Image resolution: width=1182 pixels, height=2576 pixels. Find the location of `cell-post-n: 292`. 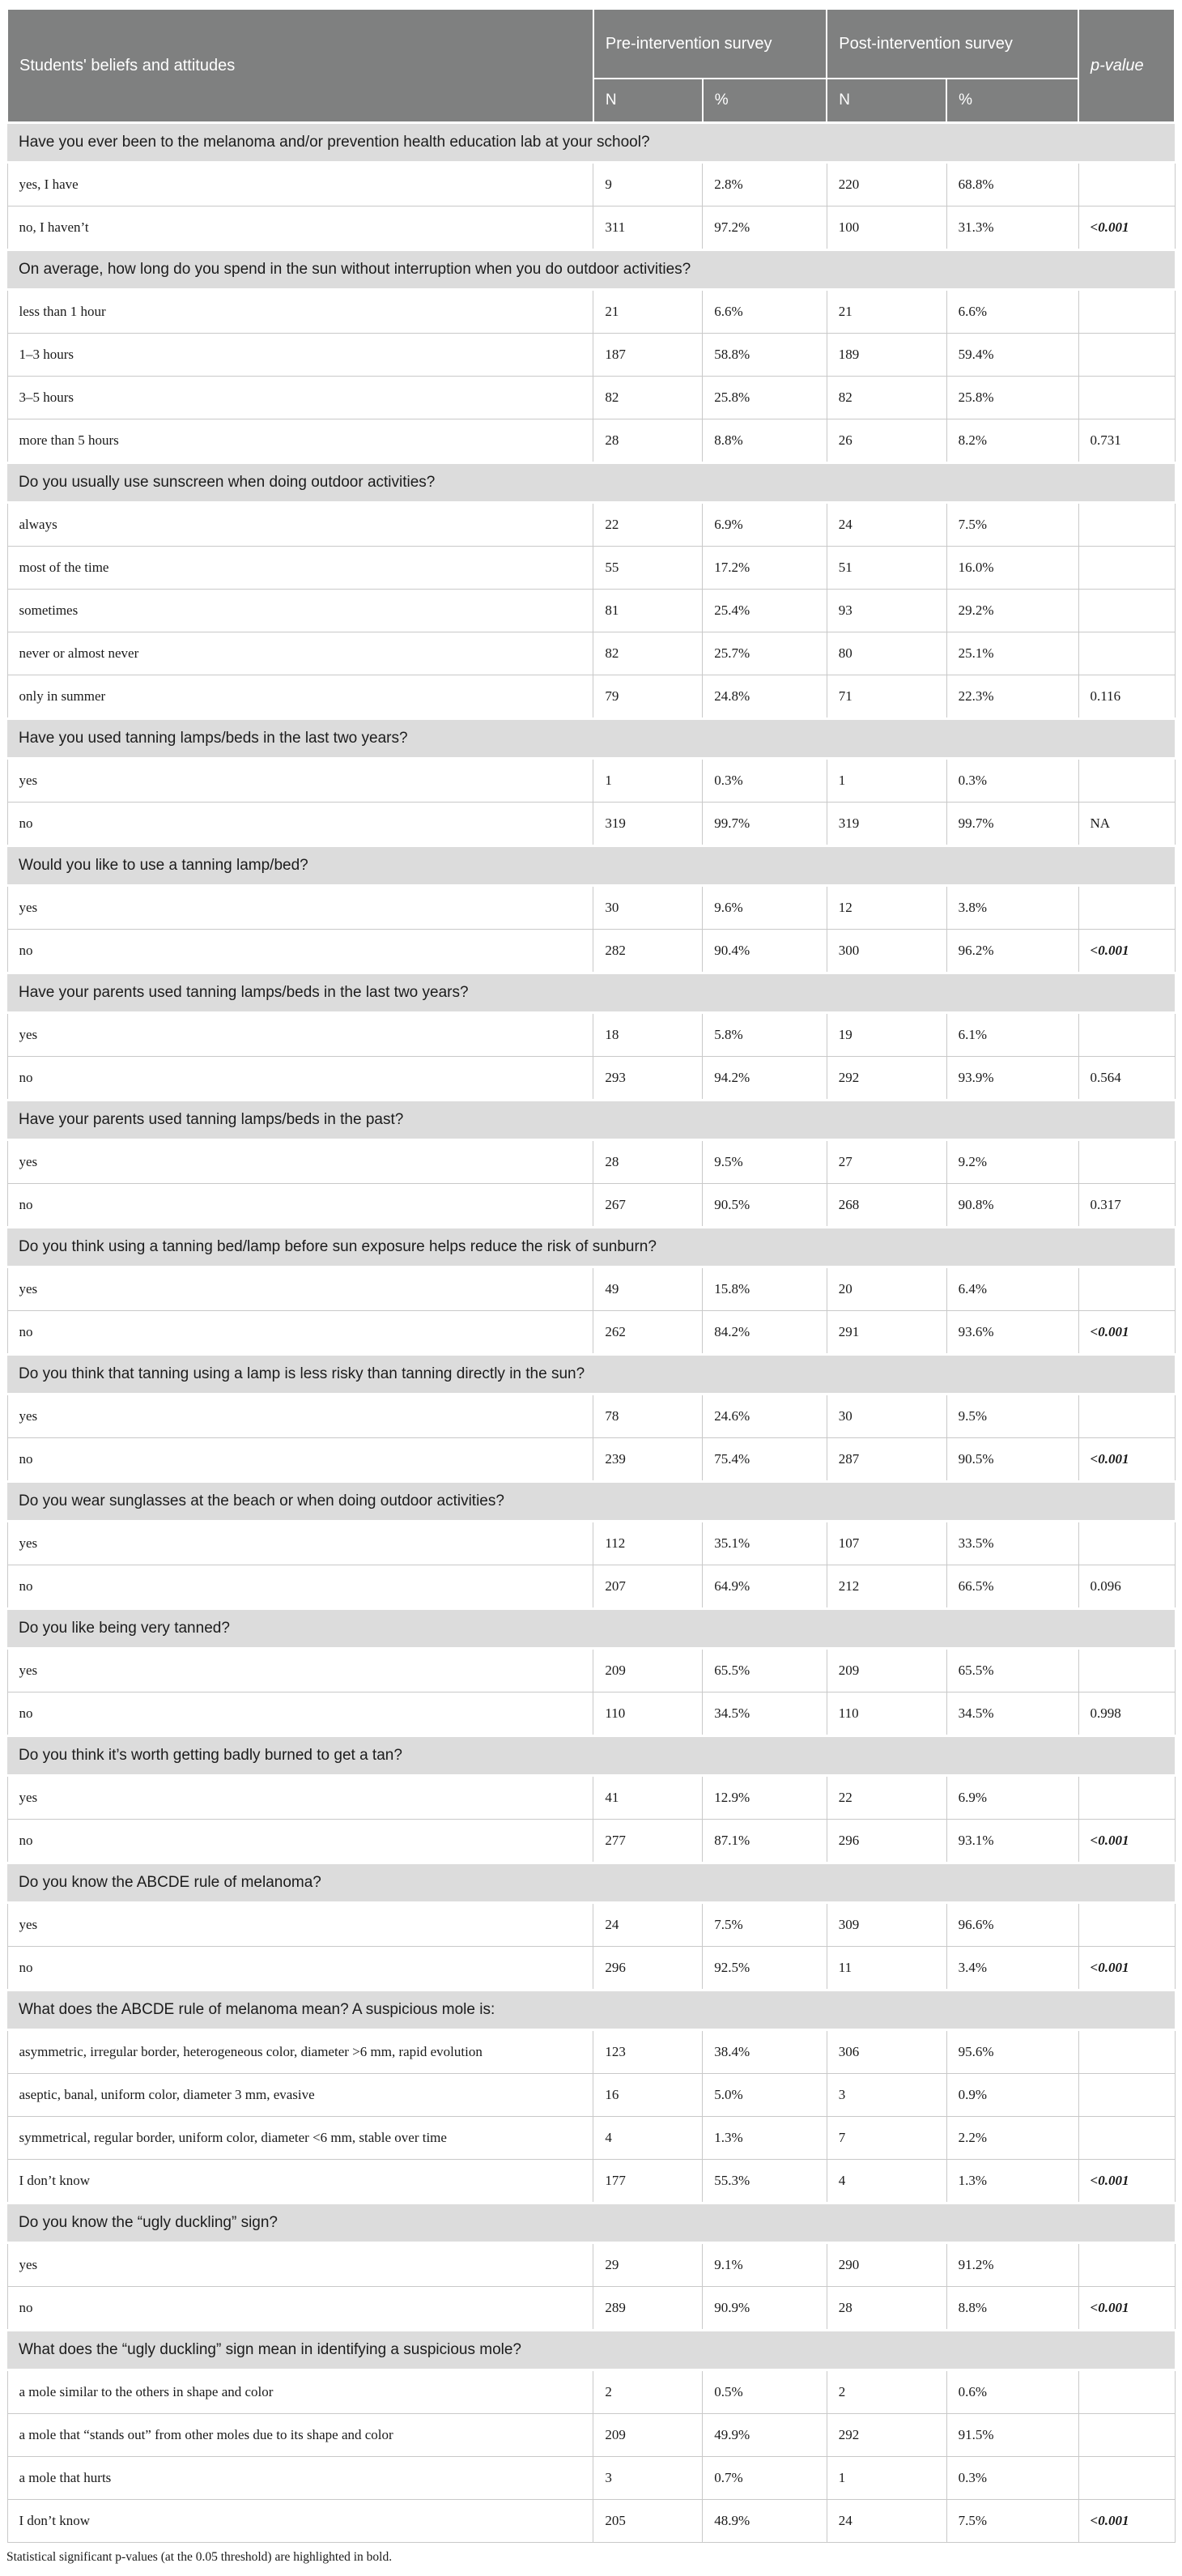

cell-post-n: 292 is located at coordinates (886, 2435).